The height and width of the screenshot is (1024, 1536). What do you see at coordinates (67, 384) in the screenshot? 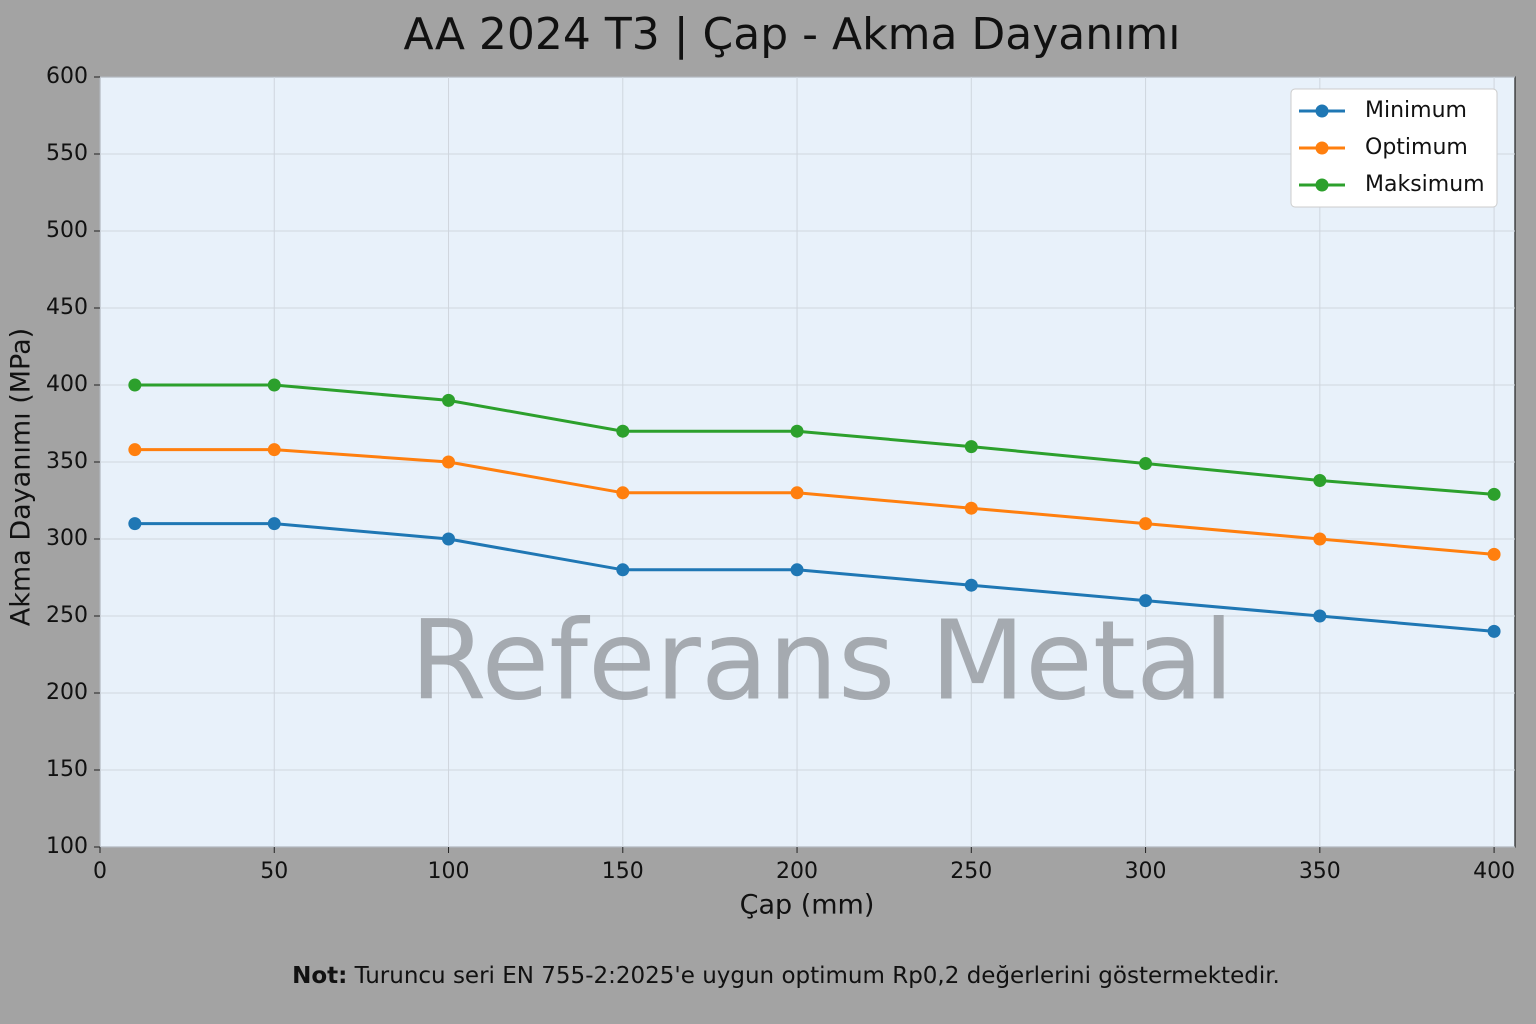
I see `y-tick-label: 400` at bounding box center [67, 384].